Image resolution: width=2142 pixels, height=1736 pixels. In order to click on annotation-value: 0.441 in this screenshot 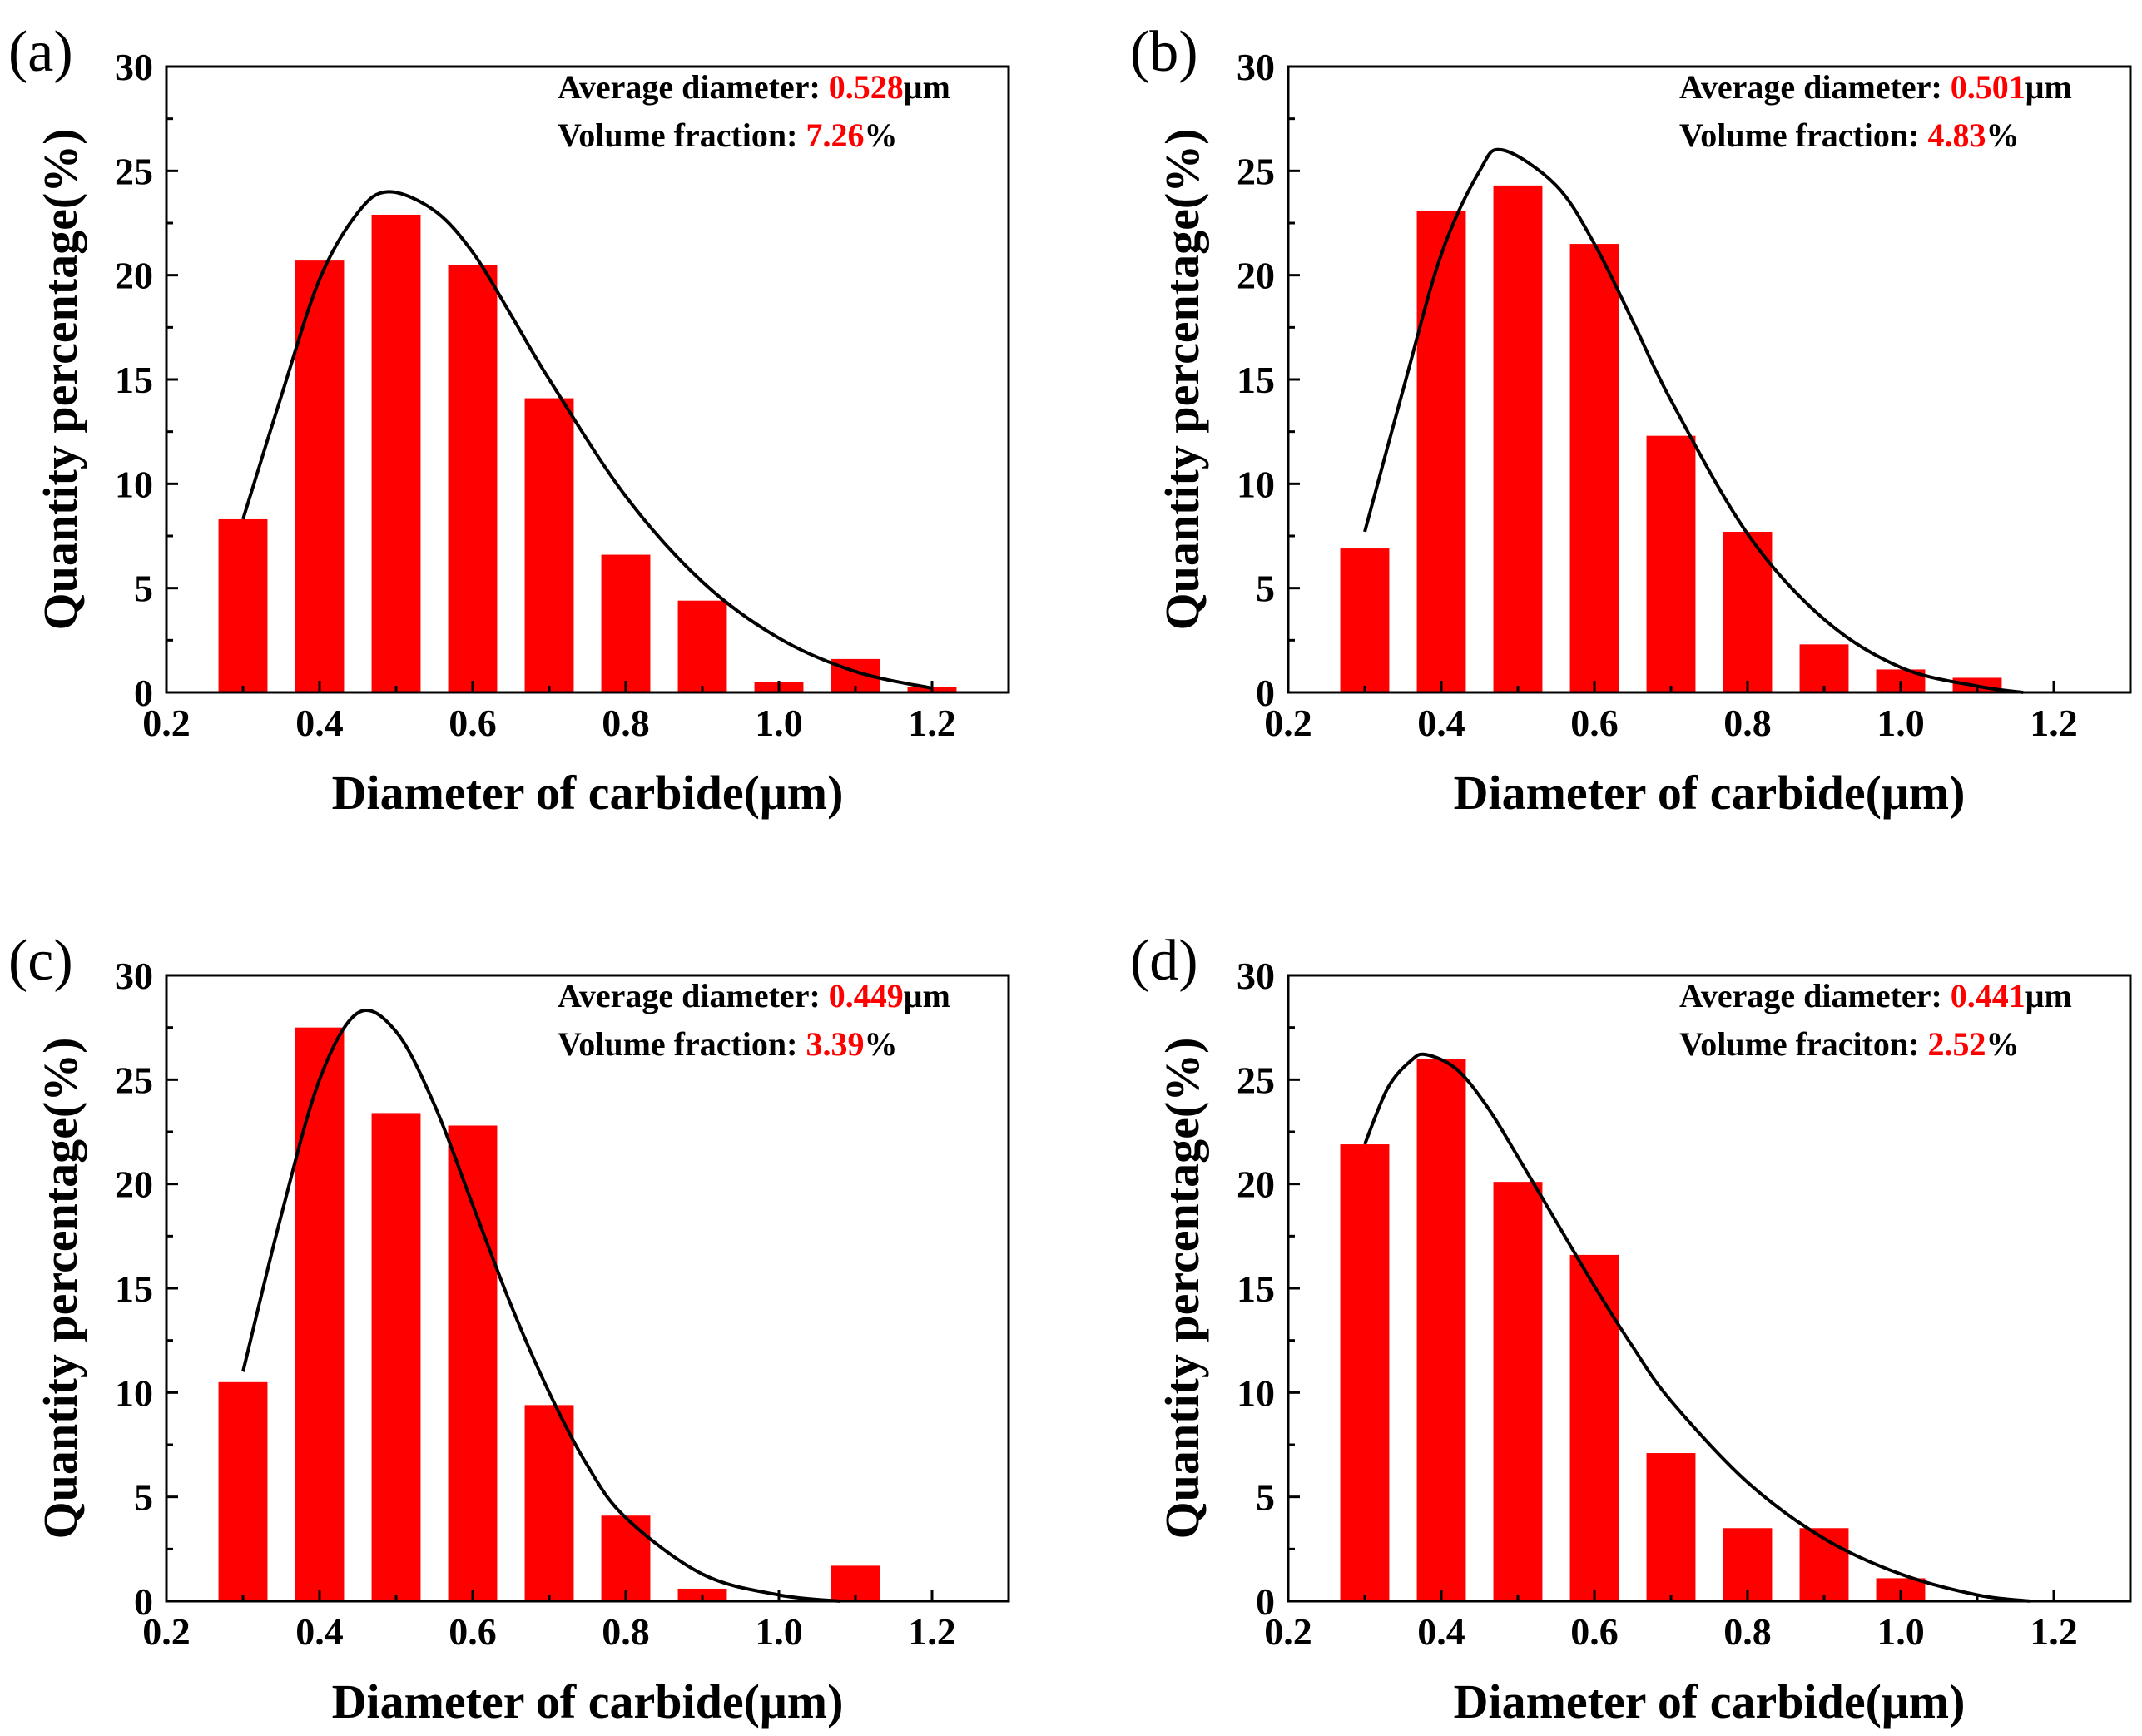, I will do `click(1988, 996)`.